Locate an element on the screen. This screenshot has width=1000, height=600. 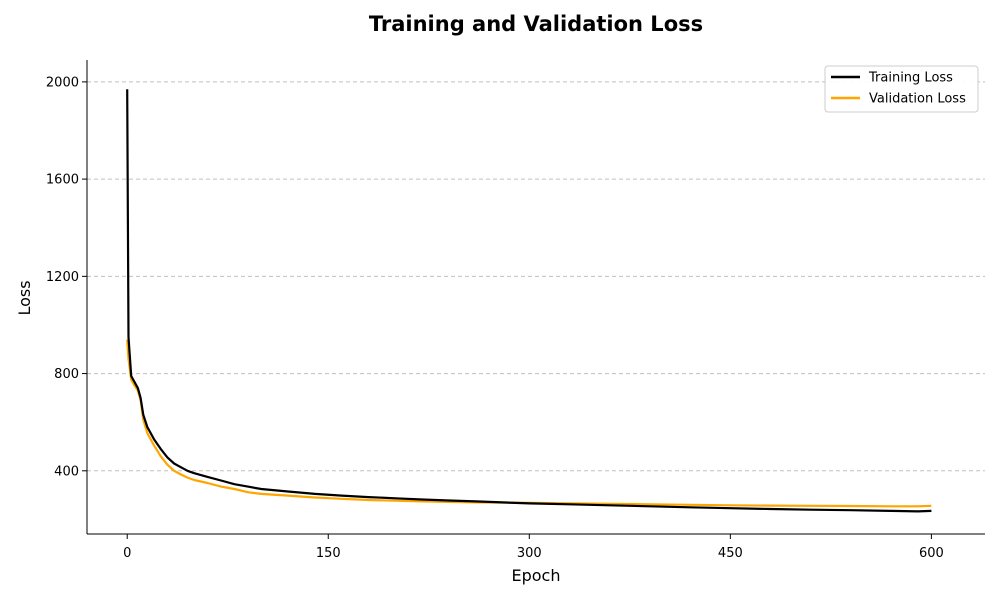
y-tick-label: 2000 is located at coordinates (62, 82).